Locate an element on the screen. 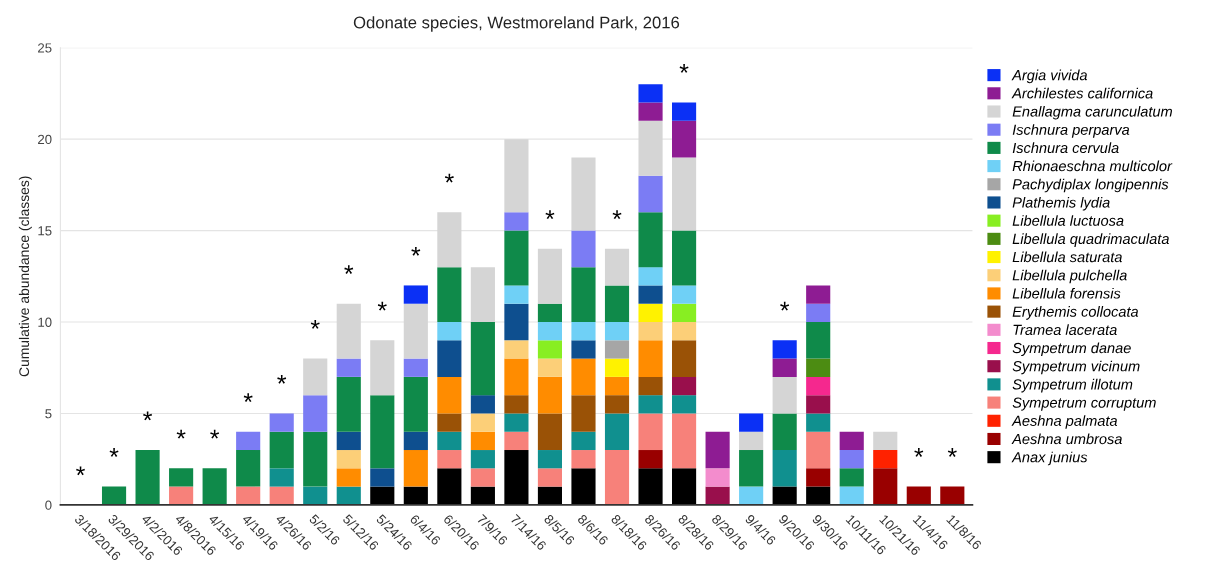 The image size is (1208, 561). legend-label: Libellula pulchella is located at coordinates (1069, 276).